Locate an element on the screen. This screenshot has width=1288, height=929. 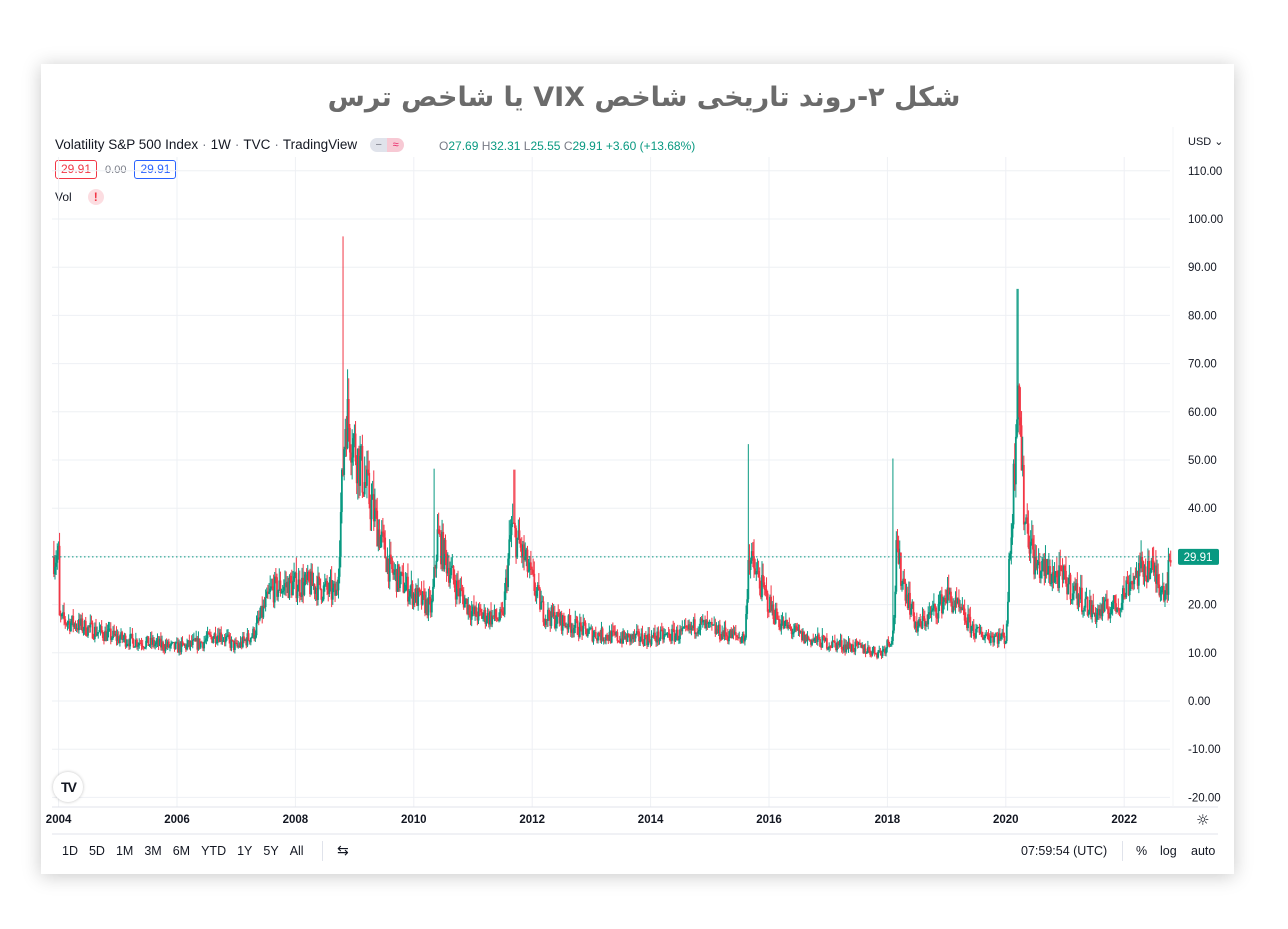
symbol-name: Volatility S&P 500 Index is located at coordinates (127, 144).